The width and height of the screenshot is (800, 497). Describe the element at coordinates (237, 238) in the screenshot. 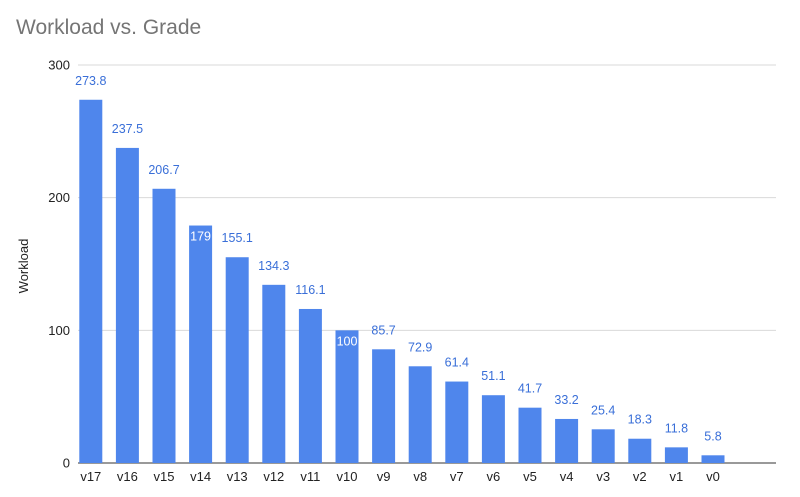

I see `data-label-v13: 155.1` at that location.